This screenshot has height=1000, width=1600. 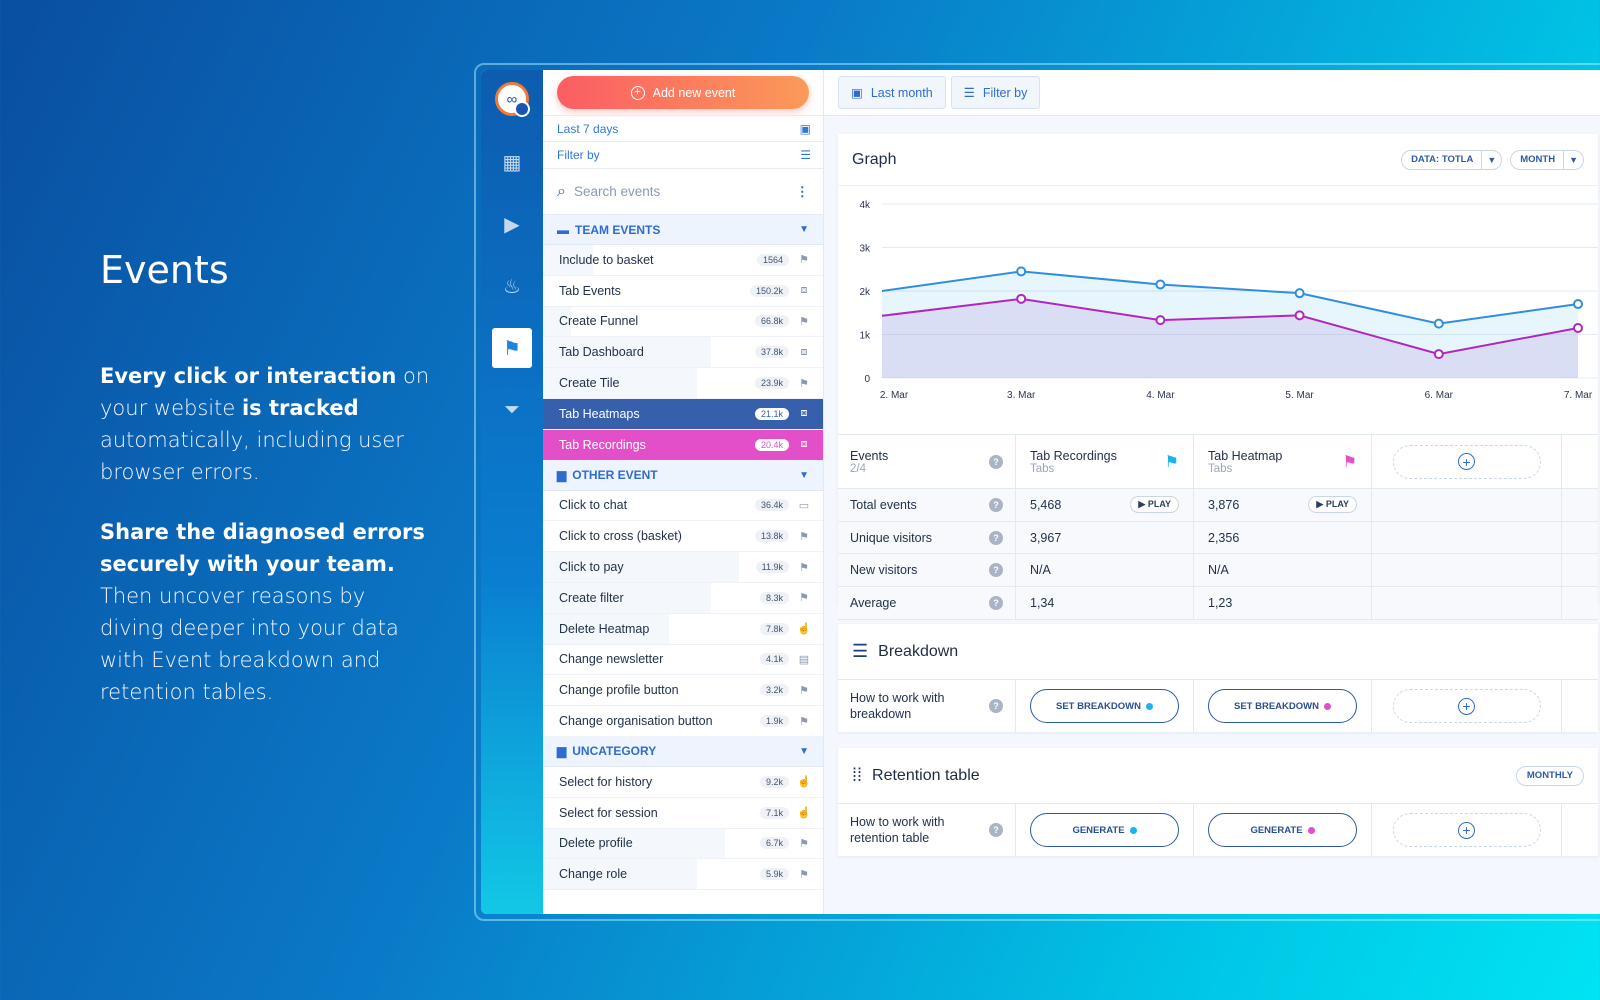 I want to click on month-select: MONTH ▼, so click(x=1547, y=159).